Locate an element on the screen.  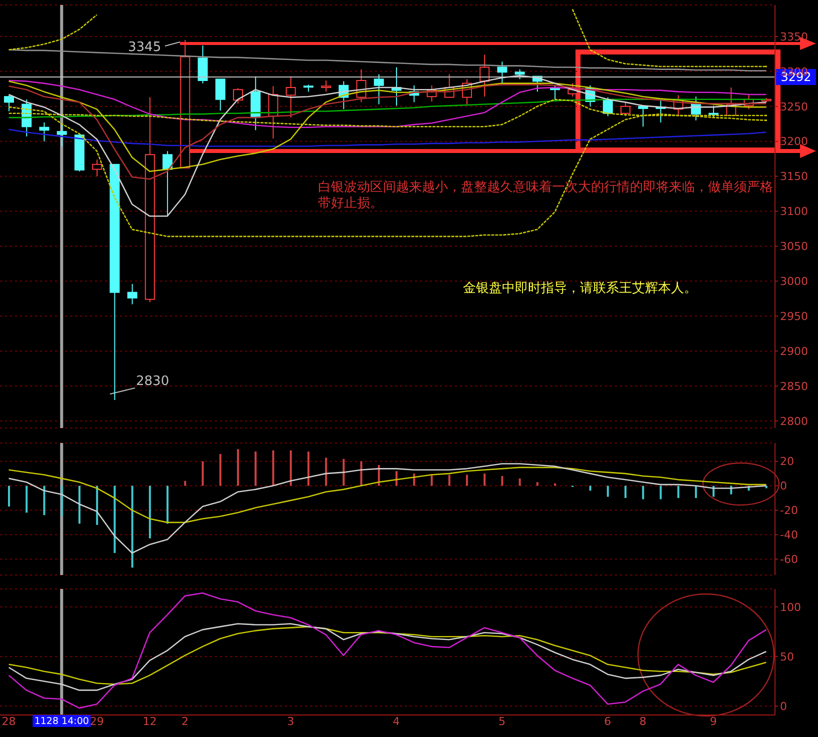
x-tick-label: 4 is located at coordinates (396, 721).